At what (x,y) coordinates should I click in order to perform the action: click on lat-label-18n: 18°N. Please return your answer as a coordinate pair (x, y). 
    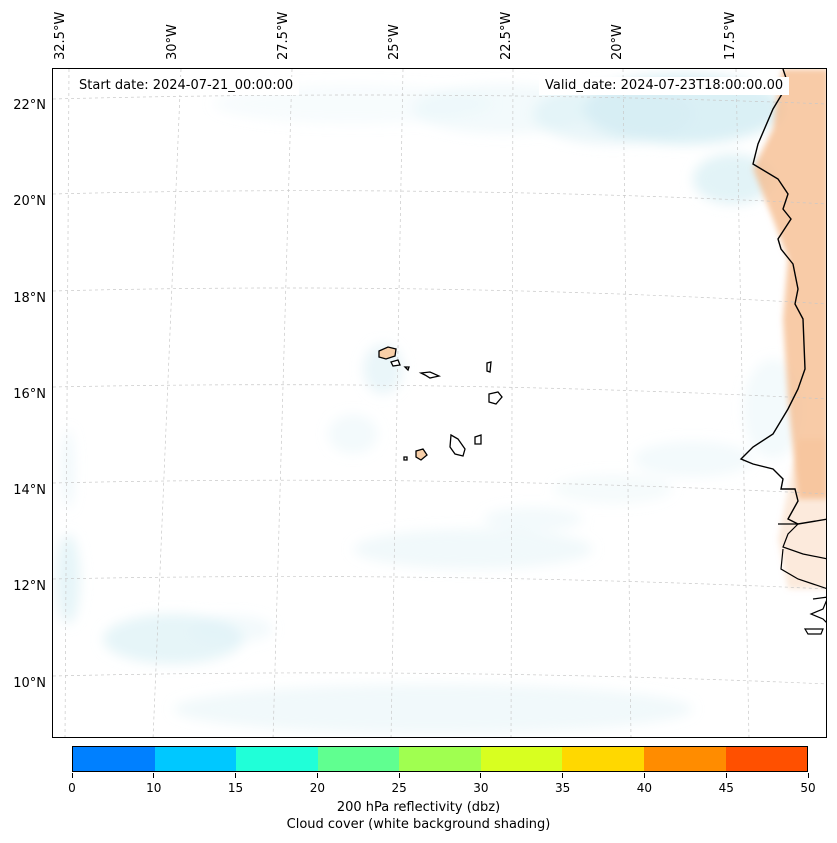
    Looking at the image, I should click on (29, 298).